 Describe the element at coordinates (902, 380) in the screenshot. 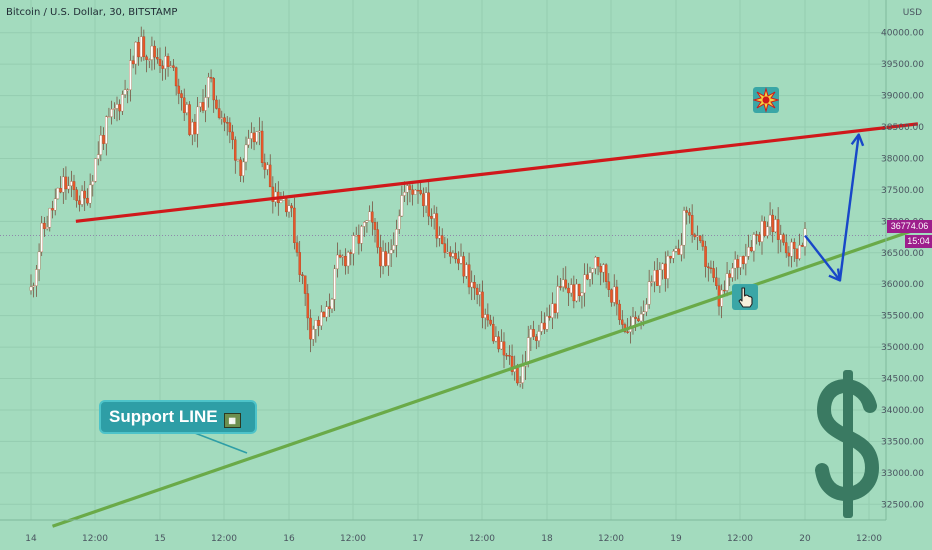

I see `y-tick-label: 34500.00` at that location.